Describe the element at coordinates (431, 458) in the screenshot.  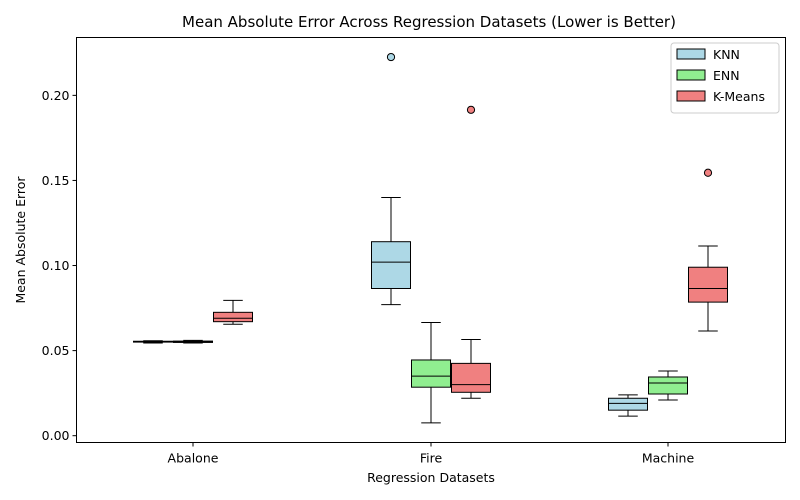
I see `x-tick-label: Fire` at that location.